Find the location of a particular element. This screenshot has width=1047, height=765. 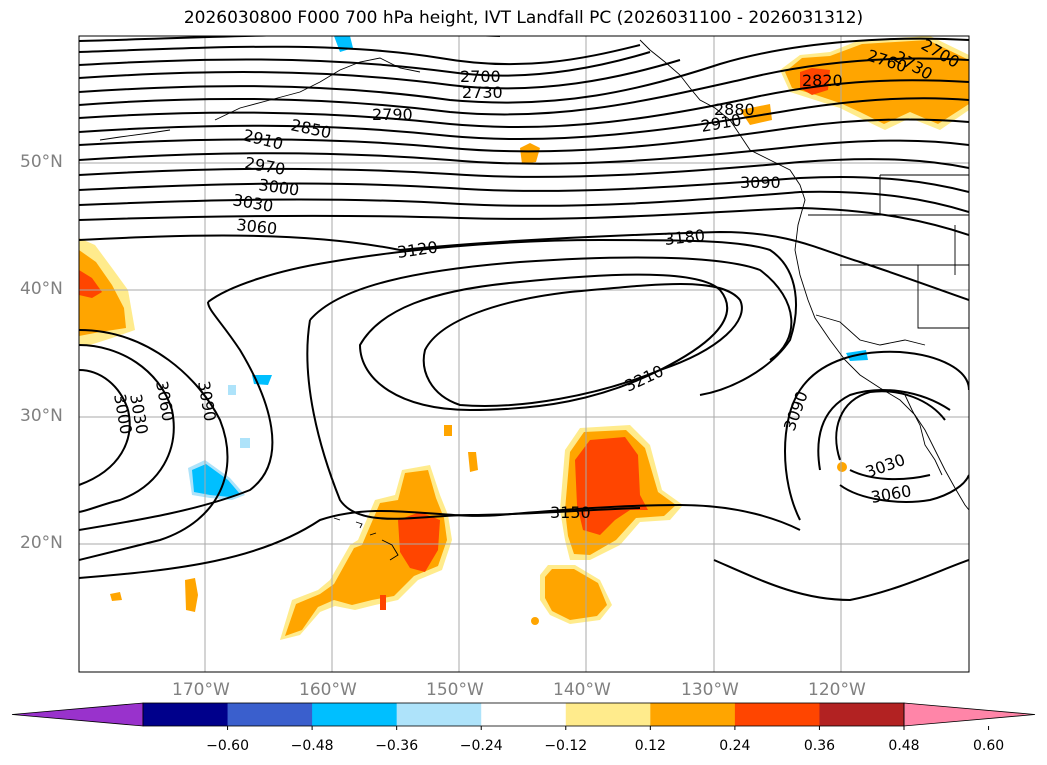

colorbar-extend-high is located at coordinates (969, 714).